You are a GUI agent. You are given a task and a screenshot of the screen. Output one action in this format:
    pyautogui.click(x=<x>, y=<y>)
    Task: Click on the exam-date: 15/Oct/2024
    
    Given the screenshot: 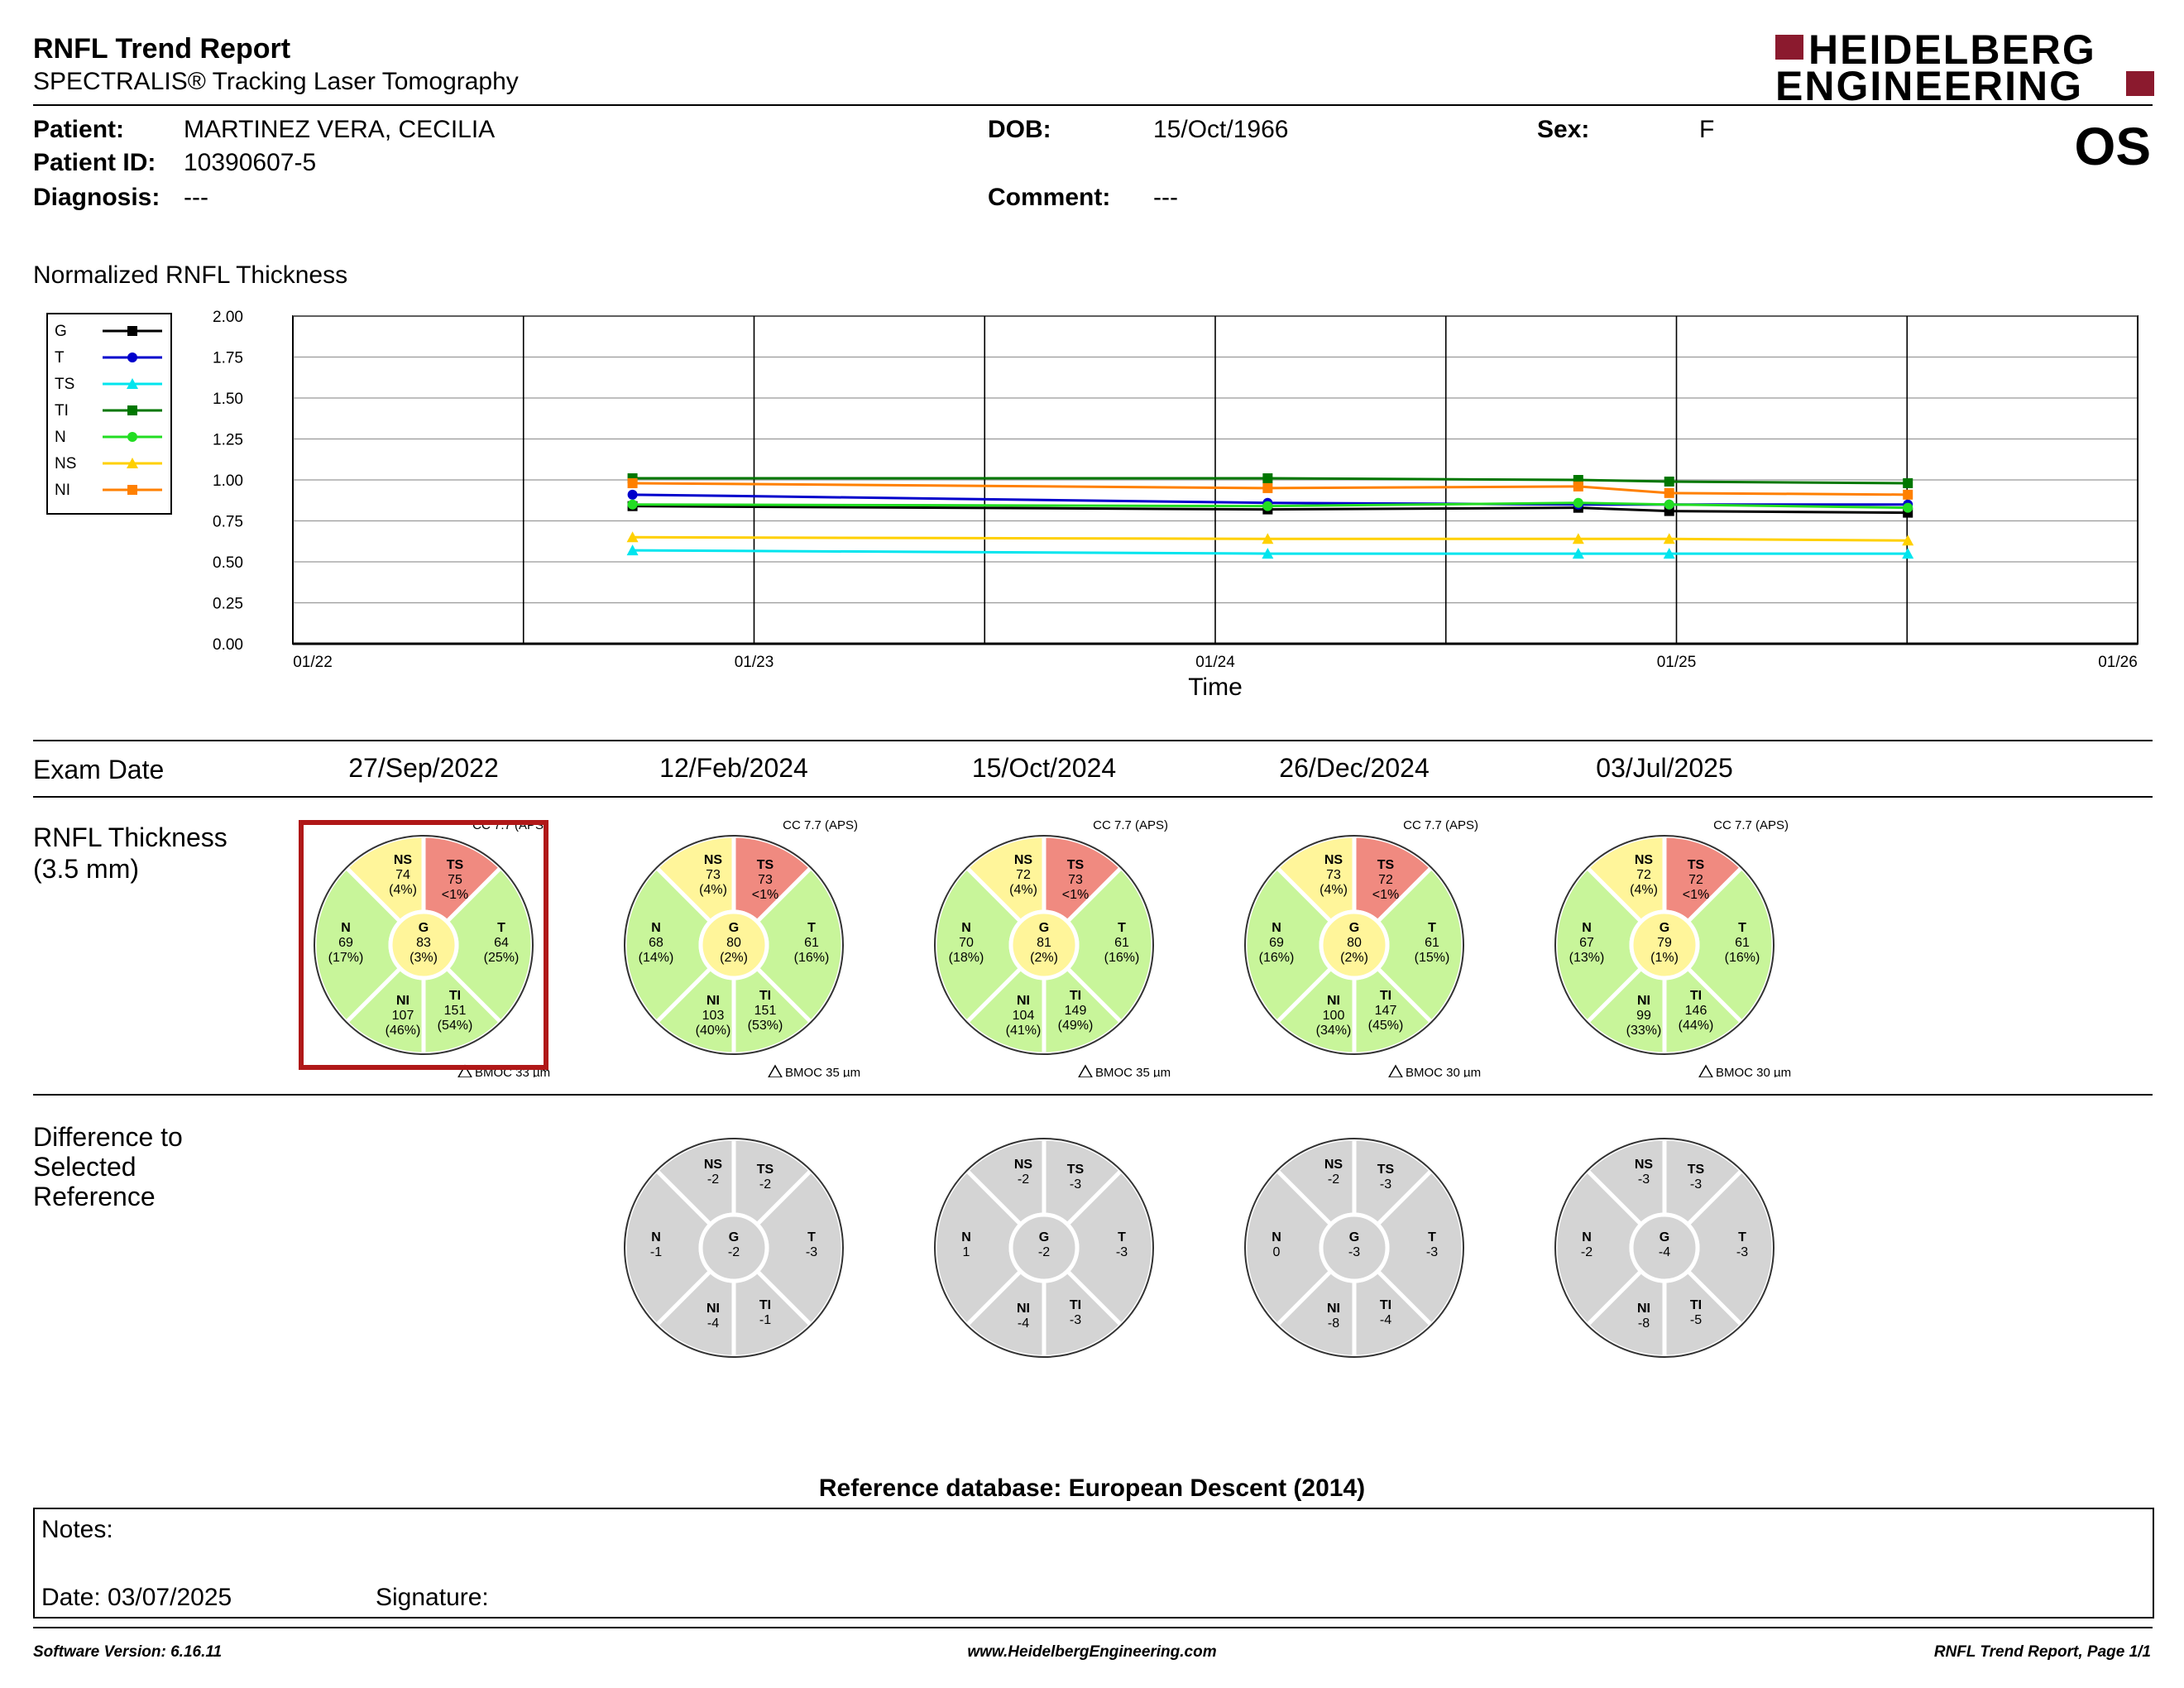 What is the action you would take?
    pyautogui.click(x=1044, y=768)
    